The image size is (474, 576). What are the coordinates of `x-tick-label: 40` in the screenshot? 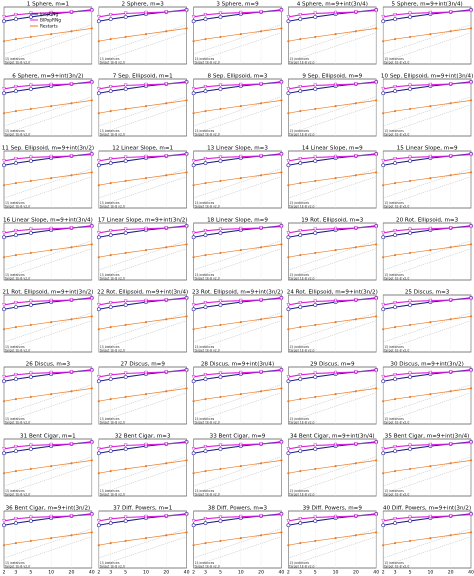 It's located at (187, 573).